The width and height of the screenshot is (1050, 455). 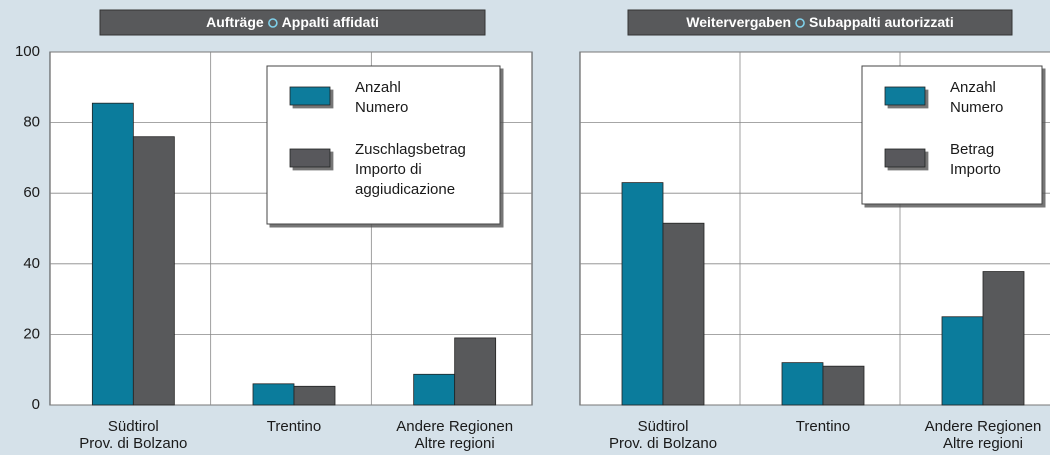 I want to click on y-tick-label: 80, so click(x=31, y=122).